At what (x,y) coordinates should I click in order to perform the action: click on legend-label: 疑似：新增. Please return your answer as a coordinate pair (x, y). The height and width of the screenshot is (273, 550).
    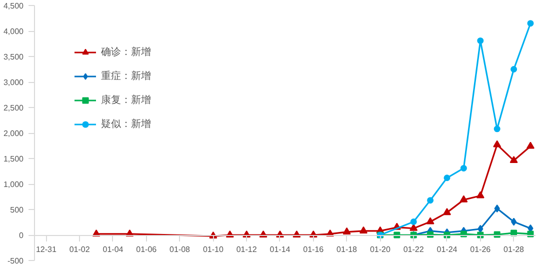
    Looking at the image, I should click on (126, 124).